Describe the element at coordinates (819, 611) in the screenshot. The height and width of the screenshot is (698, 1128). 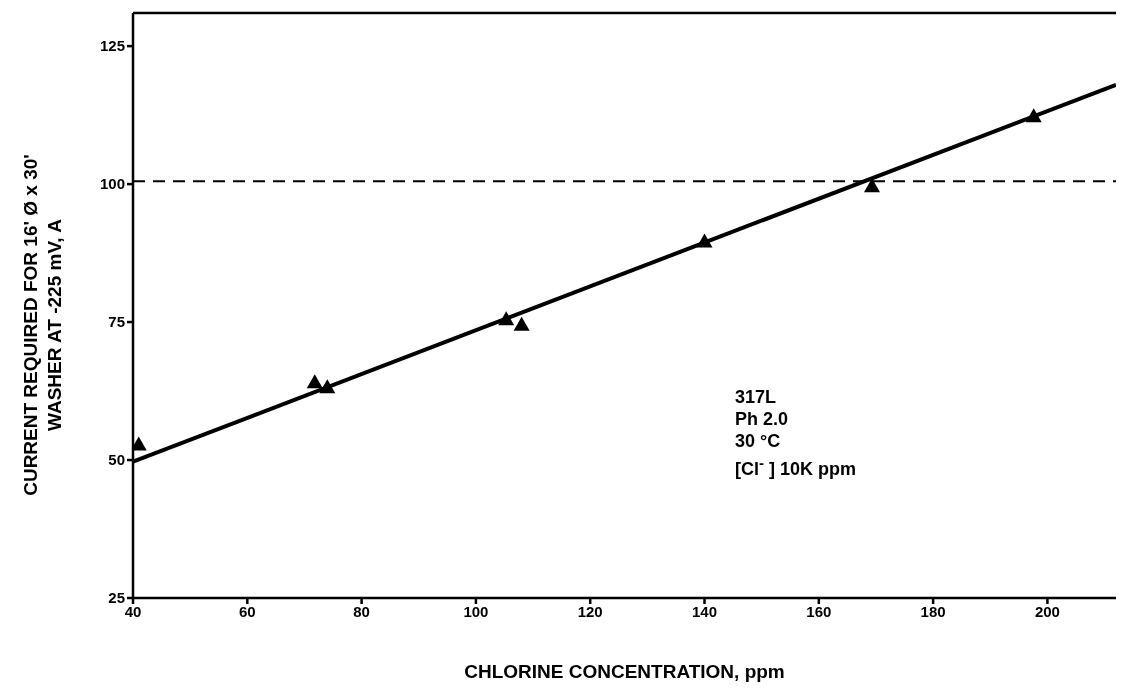
I see `x-tick-label: 160` at that location.